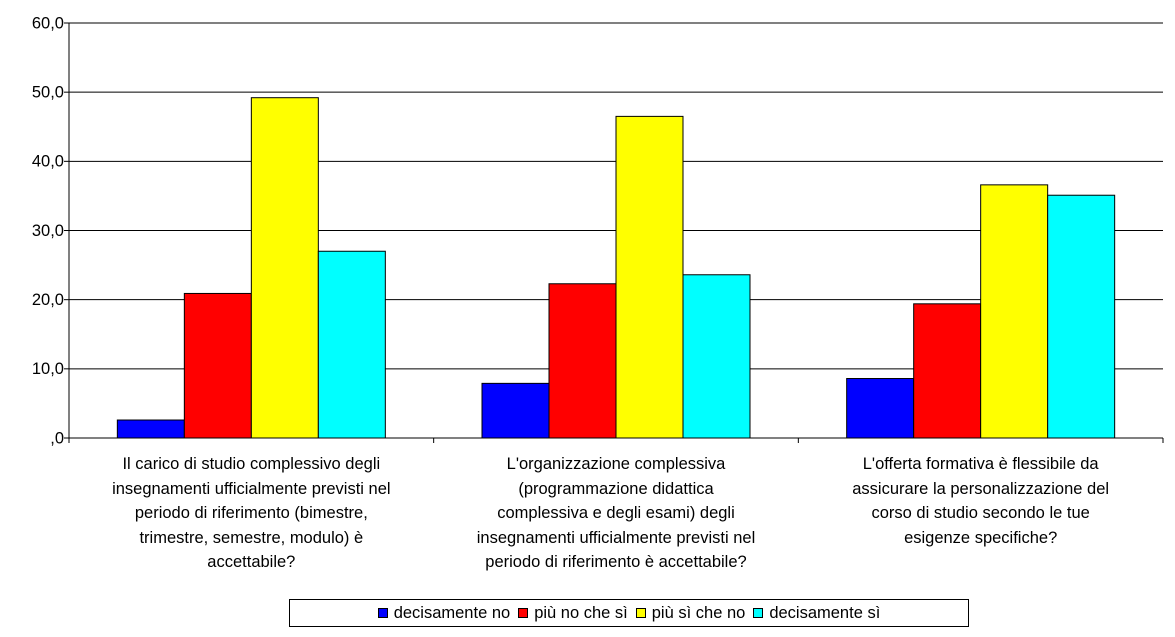 Image resolution: width=1175 pixels, height=637 pixels. Describe the element at coordinates (251, 537) in the screenshot. I see `x-category-label-line: trimestre, semestre, modulo) è` at that location.